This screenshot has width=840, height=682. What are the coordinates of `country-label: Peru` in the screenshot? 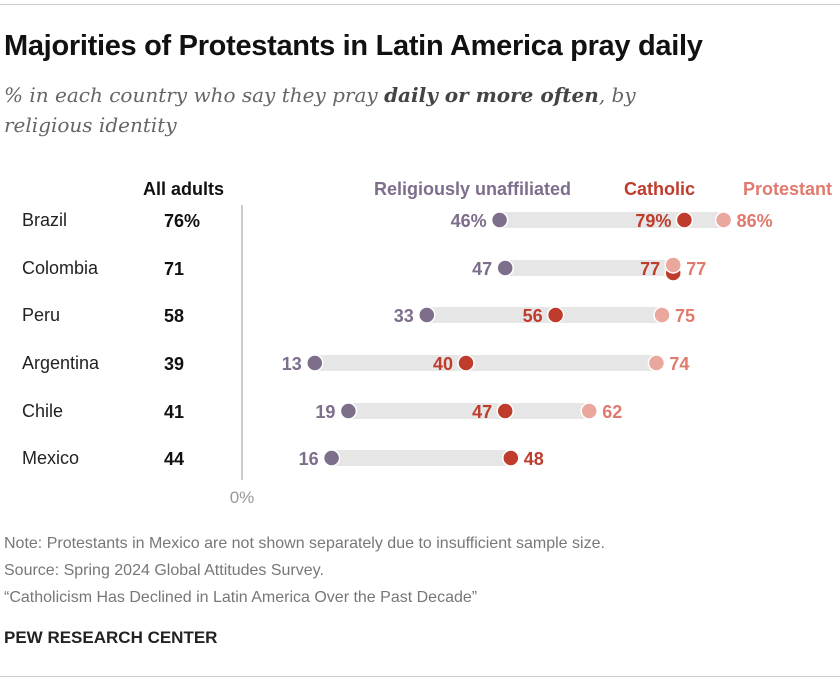 It's located at (41, 315).